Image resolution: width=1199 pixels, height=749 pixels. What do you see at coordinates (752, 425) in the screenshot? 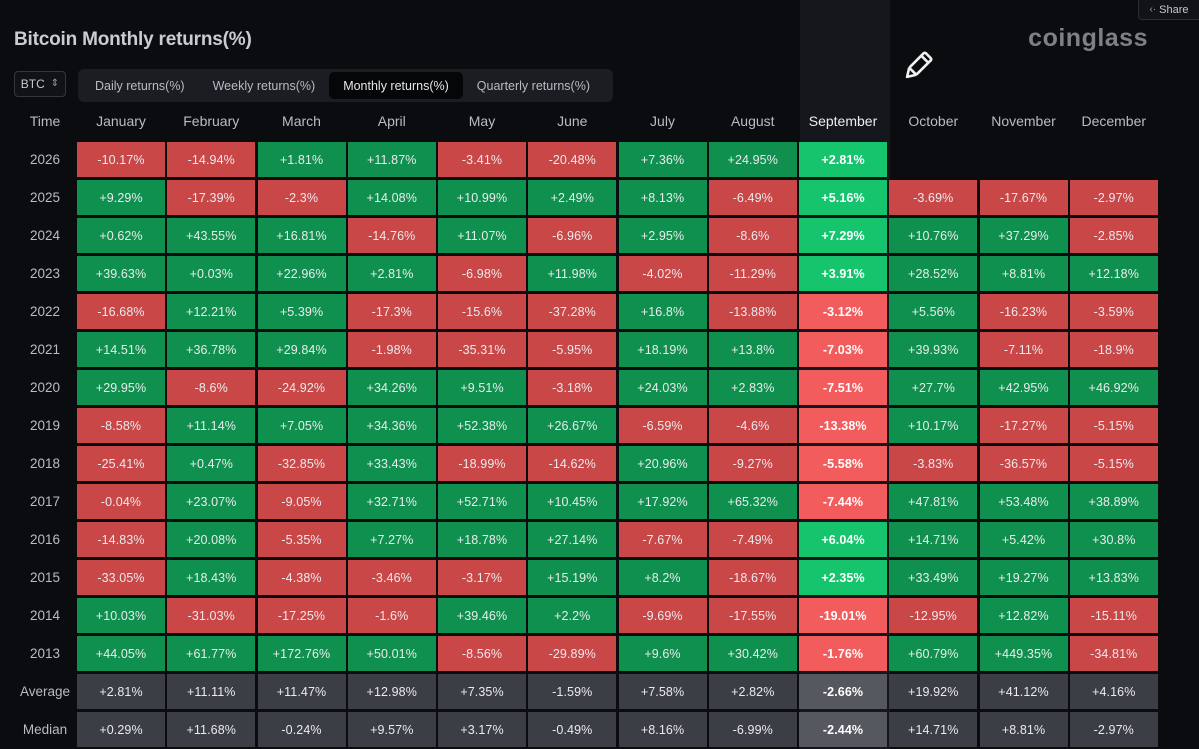
I see `return-cell-2019-august: -4.6%` at bounding box center [752, 425].